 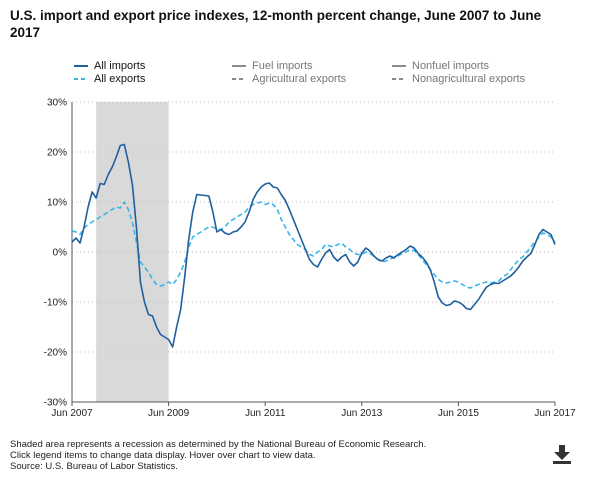 I want to click on series-line-all-exports, so click(x=313, y=245).